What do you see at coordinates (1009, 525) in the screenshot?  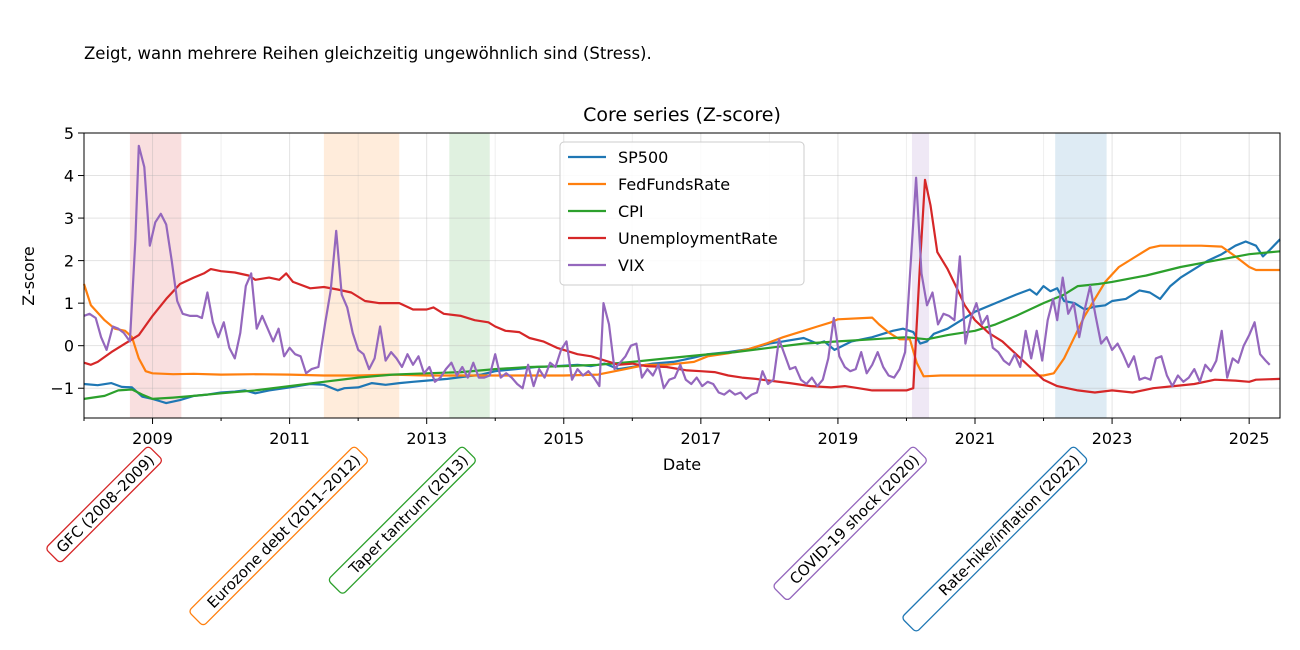 I see `annotation-label: Rate-hike/inflation (2022)` at bounding box center [1009, 525].